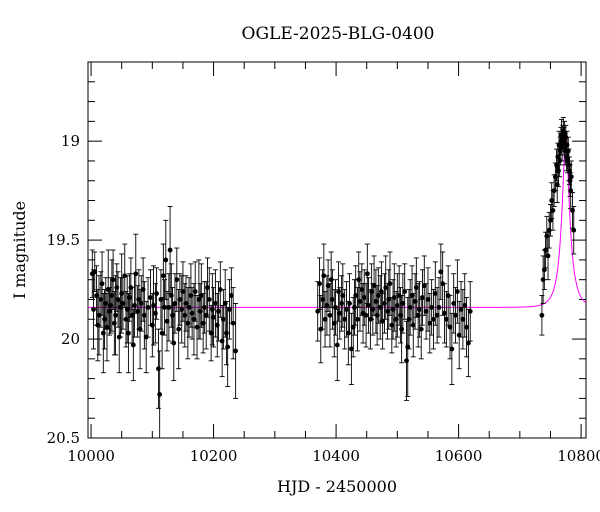 The width and height of the screenshot is (600, 512). Describe the element at coordinates (19, 250) in the screenshot. I see `y-axis-label: I magnitude` at that location.